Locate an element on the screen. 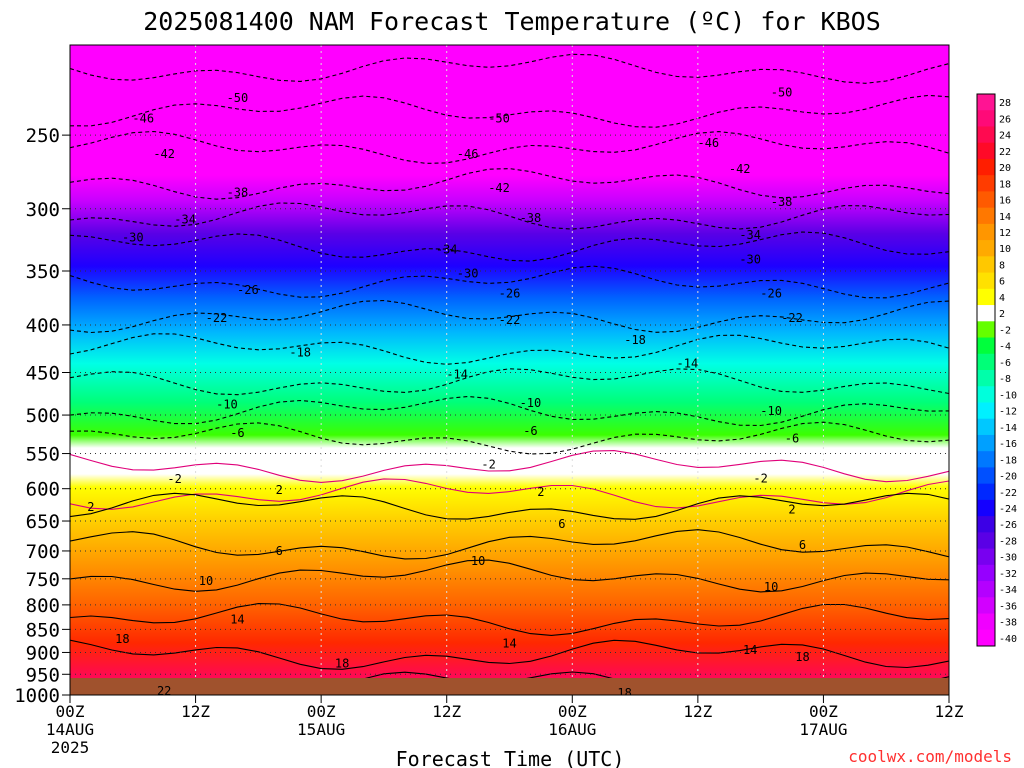 The height and width of the screenshot is (768, 1024). colorbar-label: 8 is located at coordinates (1002, 265).